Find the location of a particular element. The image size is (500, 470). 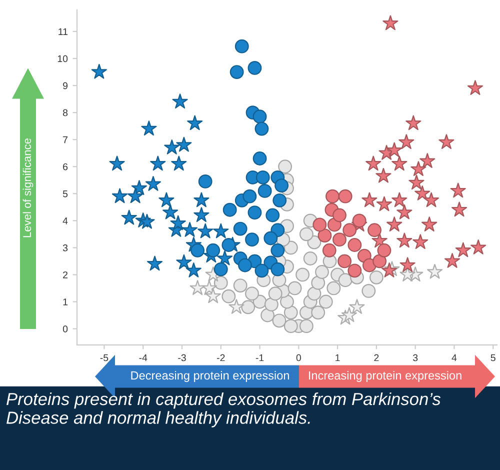

y-tick-label: 6 is located at coordinates (65, 166).